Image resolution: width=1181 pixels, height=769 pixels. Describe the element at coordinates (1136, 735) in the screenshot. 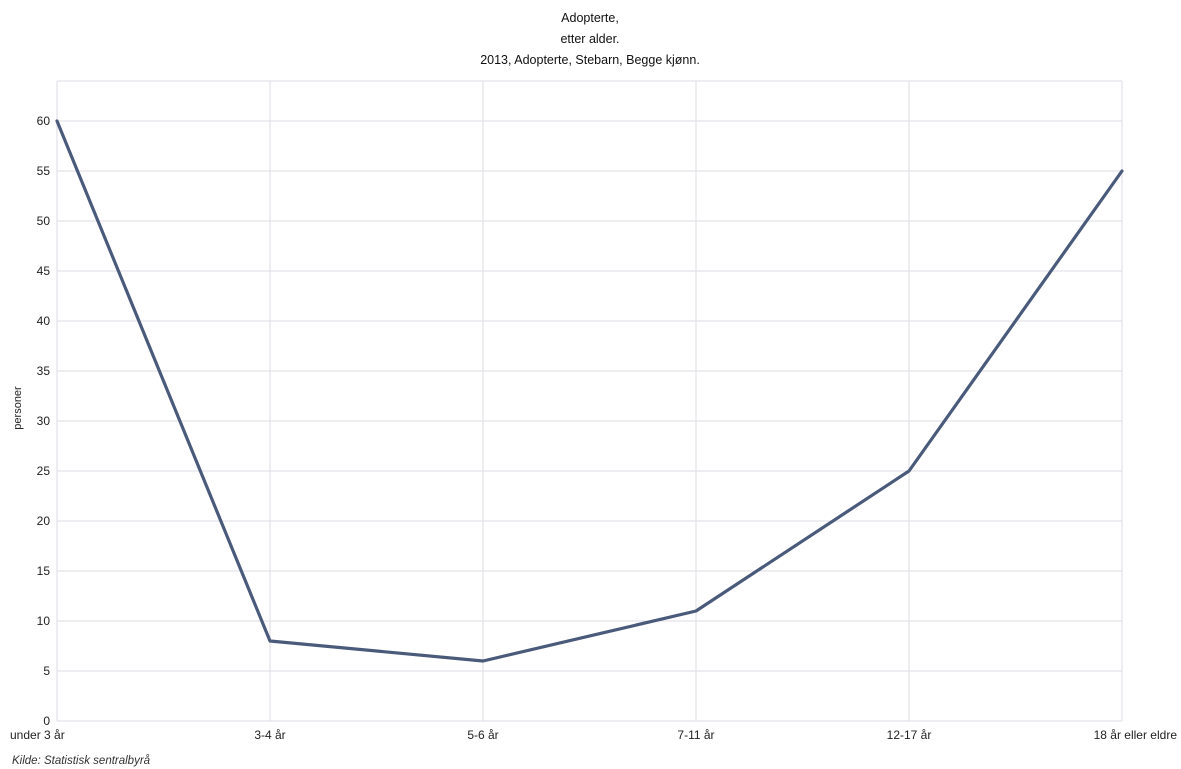

I see `x-tick-label: 18 år eller eldre` at that location.